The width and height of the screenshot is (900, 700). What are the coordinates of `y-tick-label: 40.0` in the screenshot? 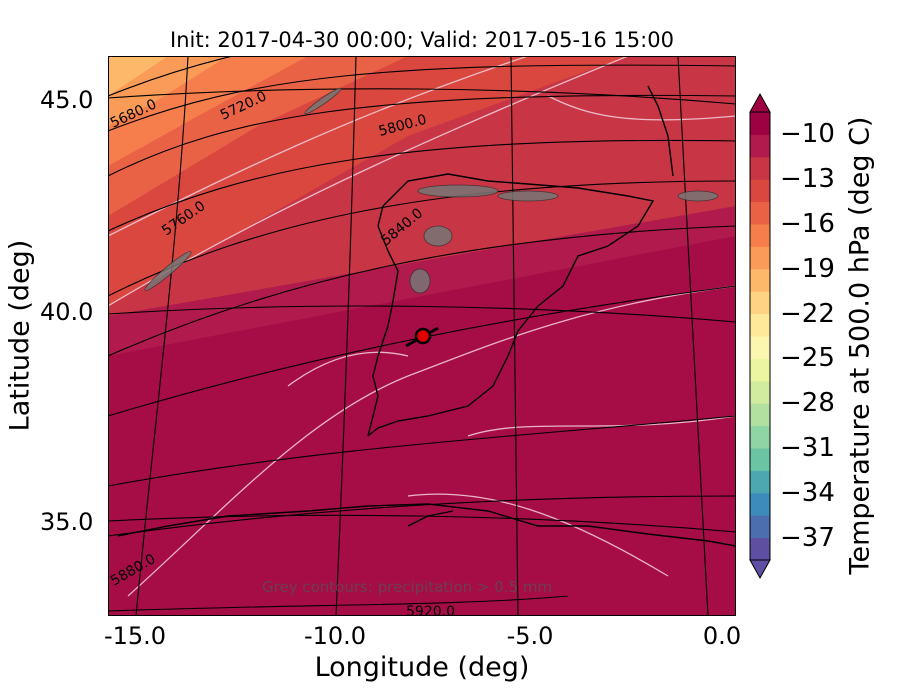 It's located at (67, 312).